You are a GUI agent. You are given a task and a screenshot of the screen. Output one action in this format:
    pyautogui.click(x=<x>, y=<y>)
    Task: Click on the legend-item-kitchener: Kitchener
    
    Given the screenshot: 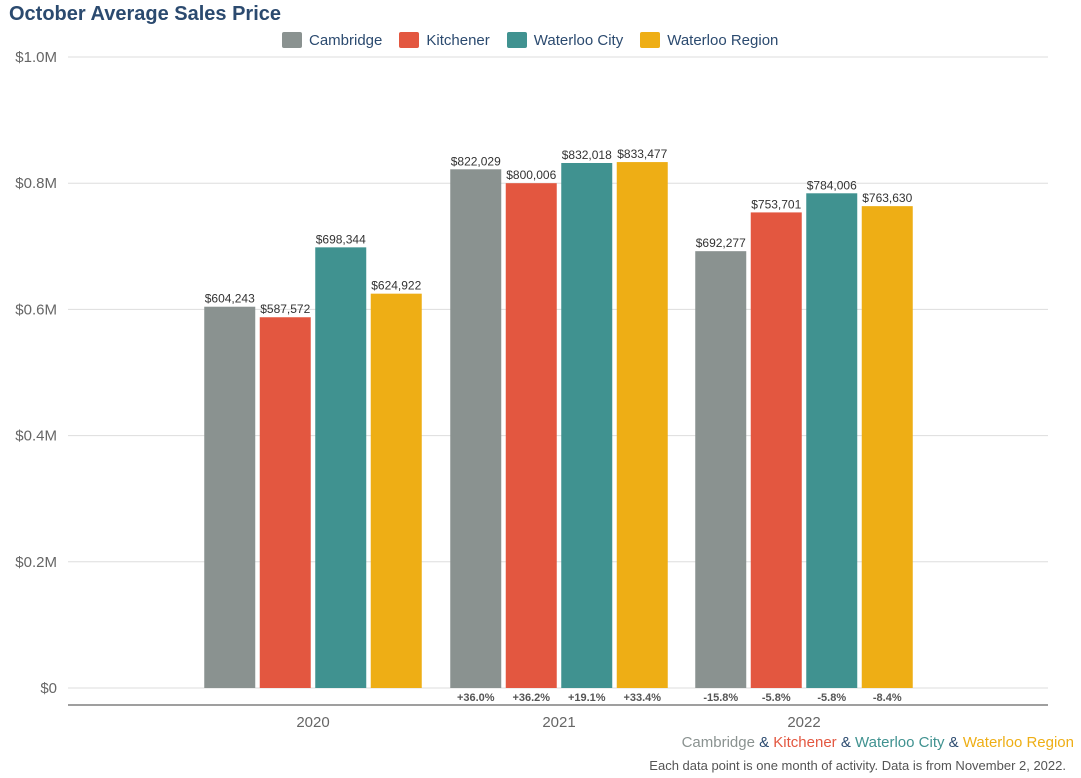 What is the action you would take?
    pyautogui.click(x=444, y=40)
    